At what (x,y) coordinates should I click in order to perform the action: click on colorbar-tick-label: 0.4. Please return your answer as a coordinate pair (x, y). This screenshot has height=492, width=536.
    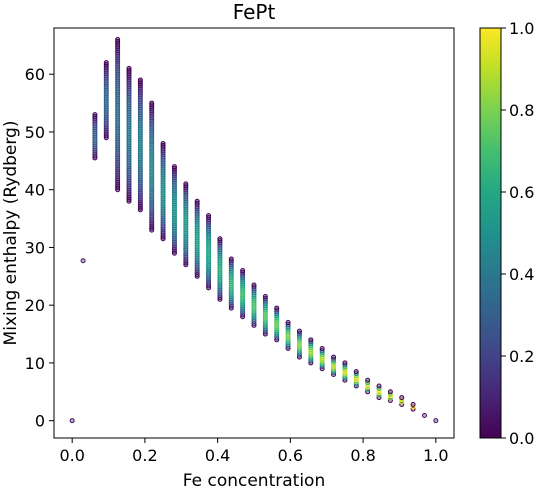
    Looking at the image, I should click on (521, 274).